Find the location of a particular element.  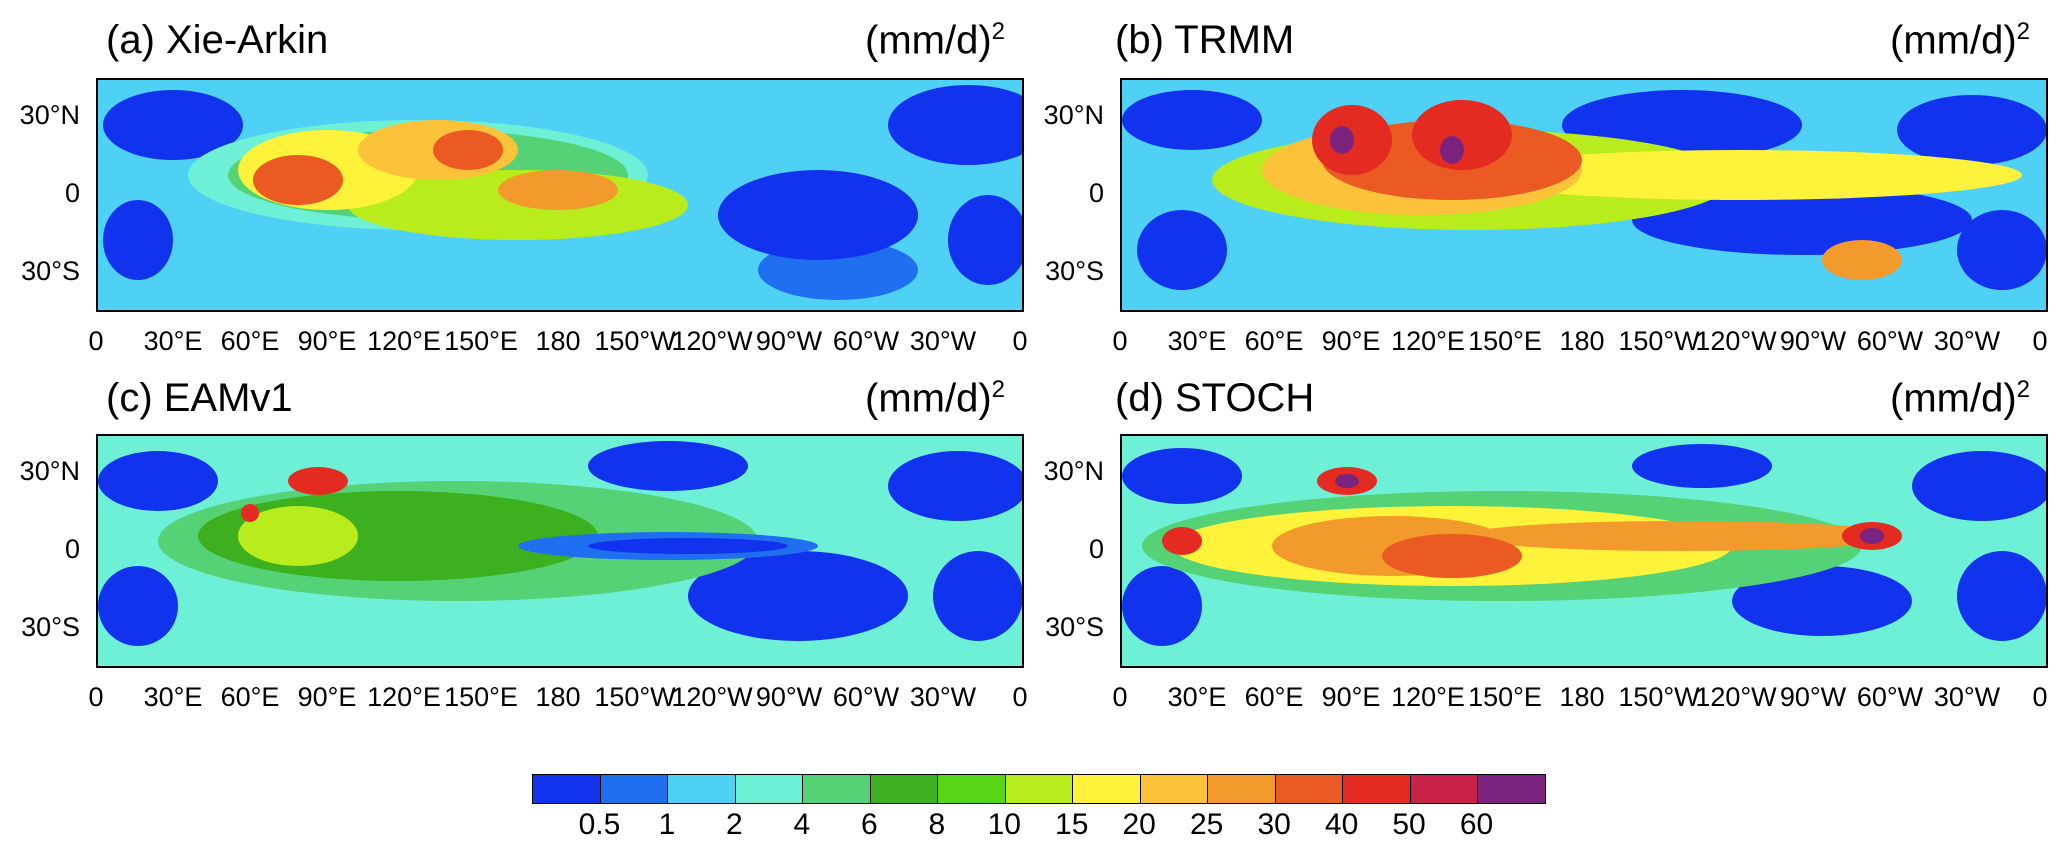

colorbar-label: 25 is located at coordinates (1206, 824).